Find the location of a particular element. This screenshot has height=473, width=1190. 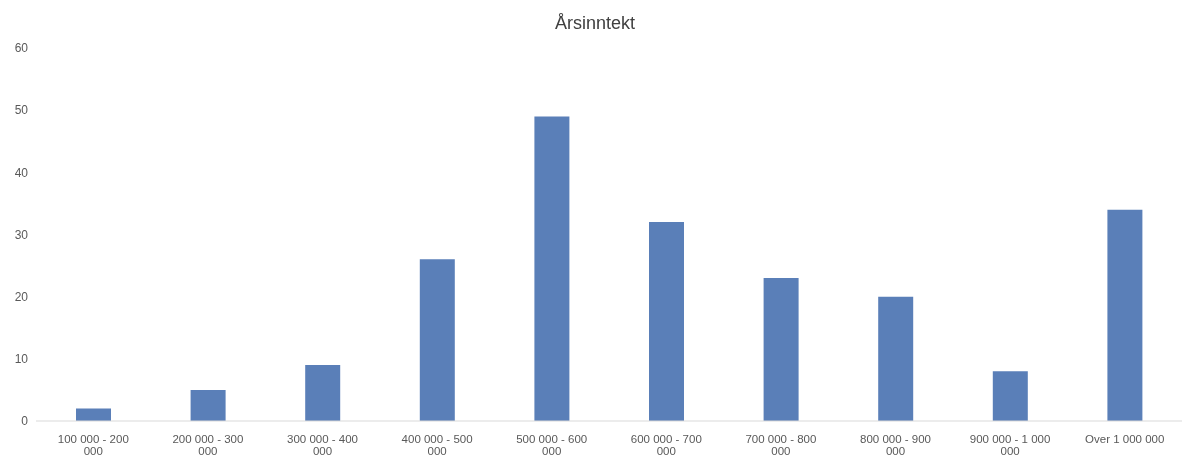

x-tick-label: 500 000 - 600 000 is located at coordinates (552, 445).